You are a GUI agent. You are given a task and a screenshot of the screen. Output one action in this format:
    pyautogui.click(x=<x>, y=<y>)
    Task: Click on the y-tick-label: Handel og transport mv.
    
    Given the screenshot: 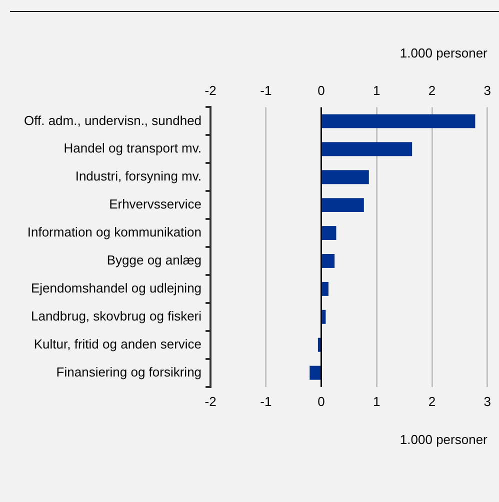 What is the action you would take?
    pyautogui.click(x=133, y=148)
    